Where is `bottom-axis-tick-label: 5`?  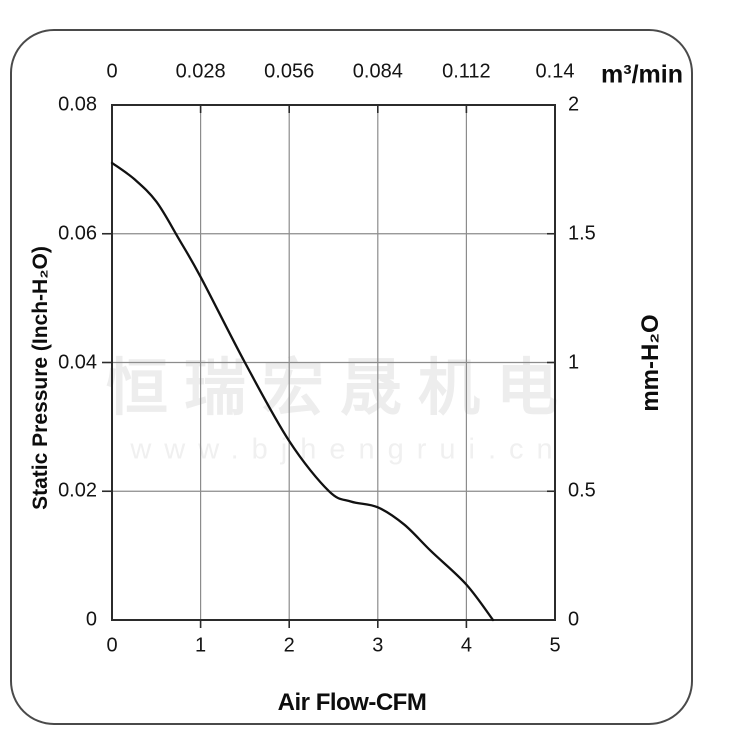 bottom-axis-tick-label: 5 is located at coordinates (555, 645).